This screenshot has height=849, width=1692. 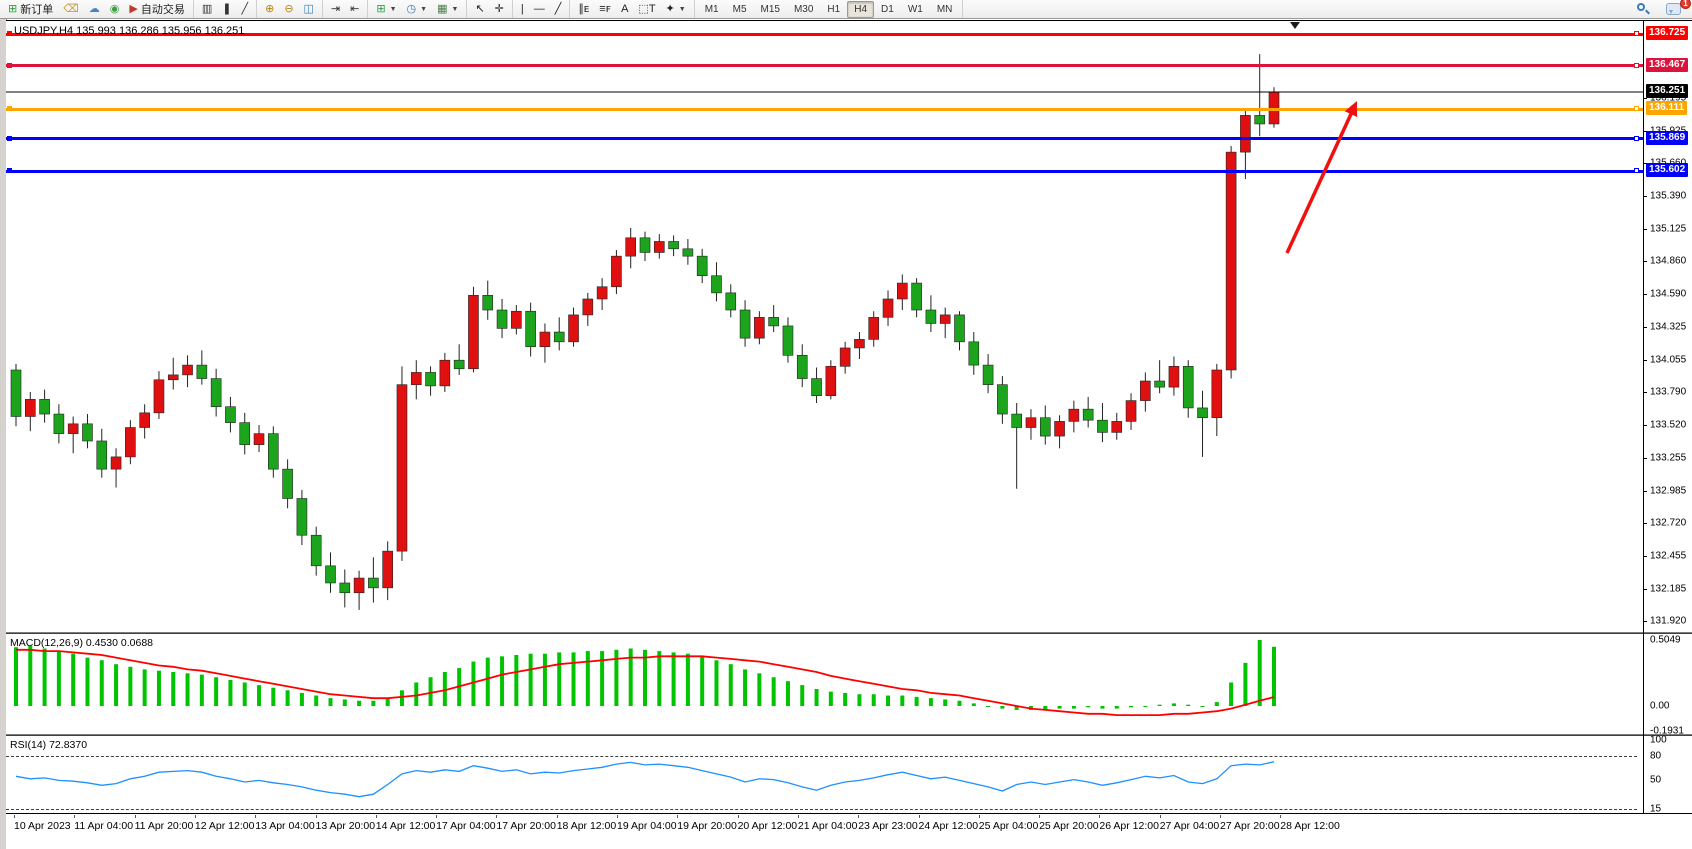 What do you see at coordinates (94, 9) in the screenshot?
I see `community-button: ☁` at bounding box center [94, 9].